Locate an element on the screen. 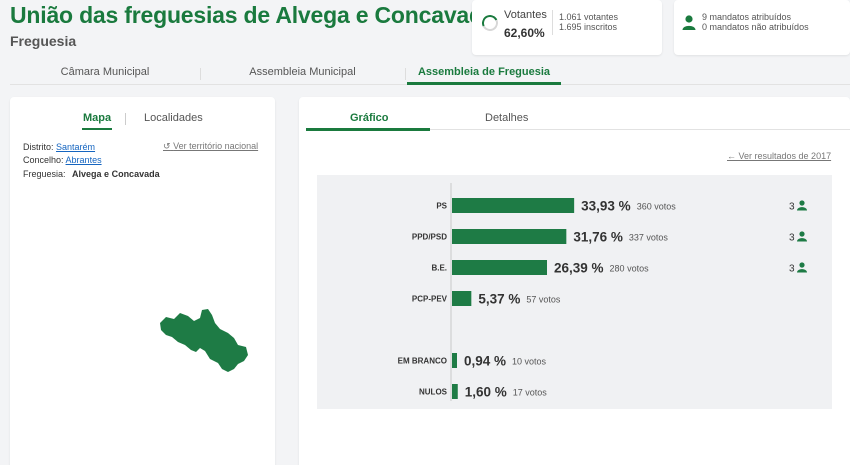  tabs-baseline is located at coordinates (578, 129).